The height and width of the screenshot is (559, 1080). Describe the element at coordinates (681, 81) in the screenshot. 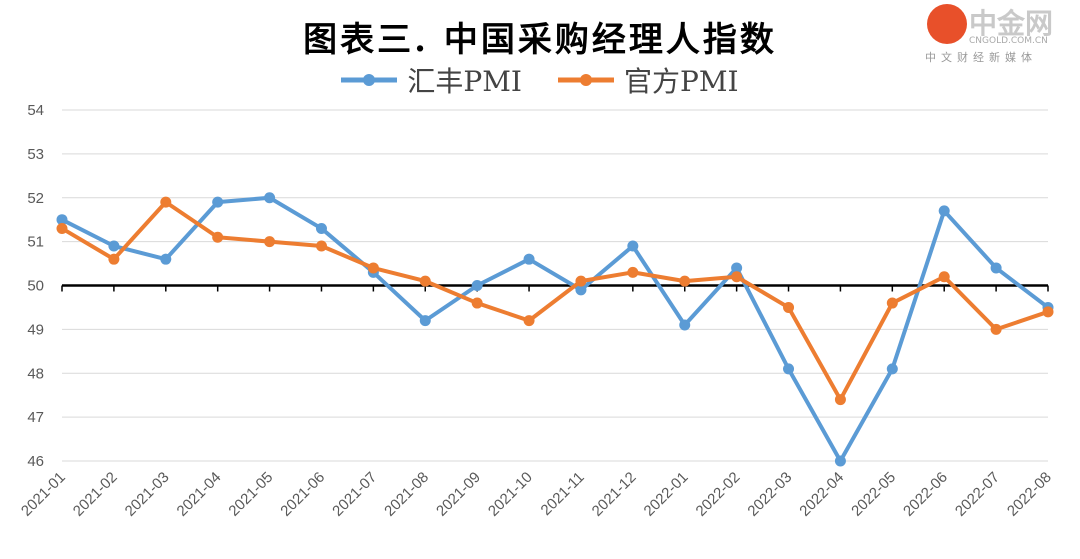

I see `legend-label: 官方PMI` at that location.